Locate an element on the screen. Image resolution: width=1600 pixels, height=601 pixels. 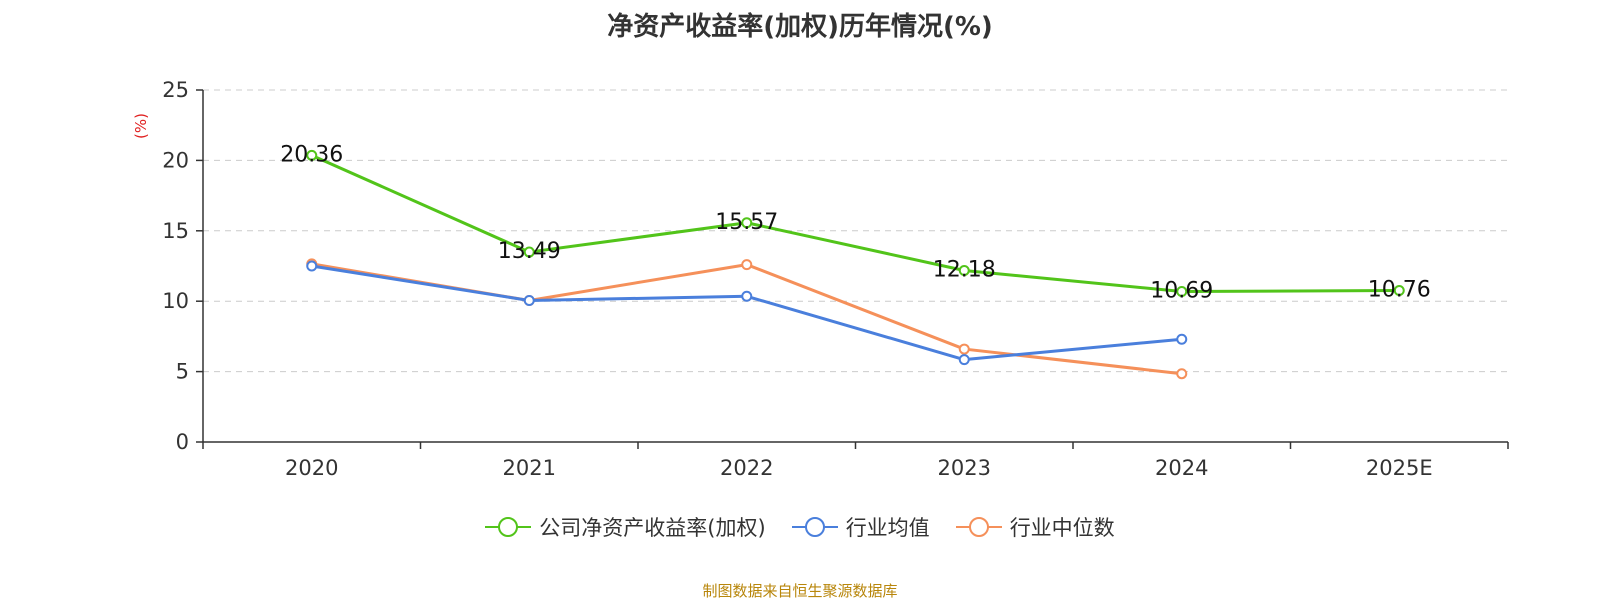
chart-title: 净资产收益率(加权)历年情况(%) is located at coordinates (800, 27).